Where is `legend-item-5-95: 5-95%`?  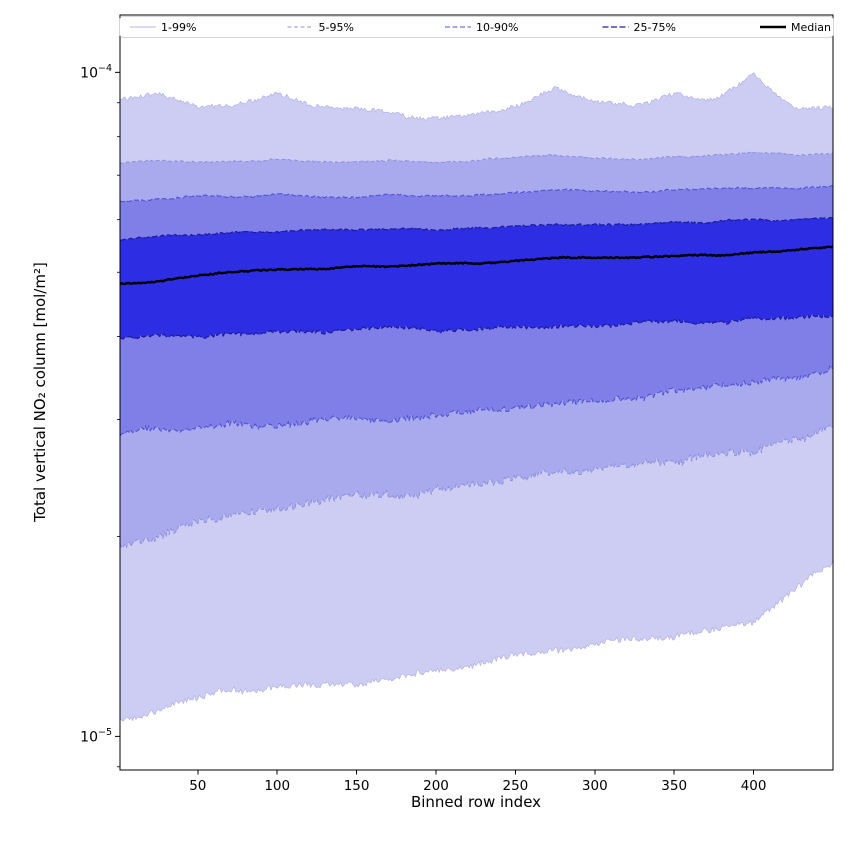 legend-item-5-95: 5-95% is located at coordinates (320, 27).